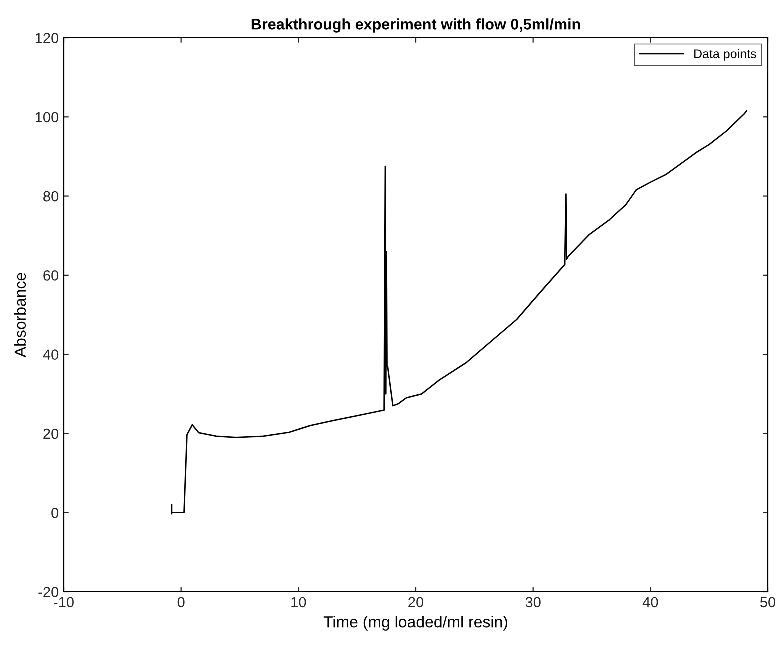 The image size is (781, 645). What do you see at coordinates (181, 602) in the screenshot?
I see `x-tick-label: 0` at bounding box center [181, 602].